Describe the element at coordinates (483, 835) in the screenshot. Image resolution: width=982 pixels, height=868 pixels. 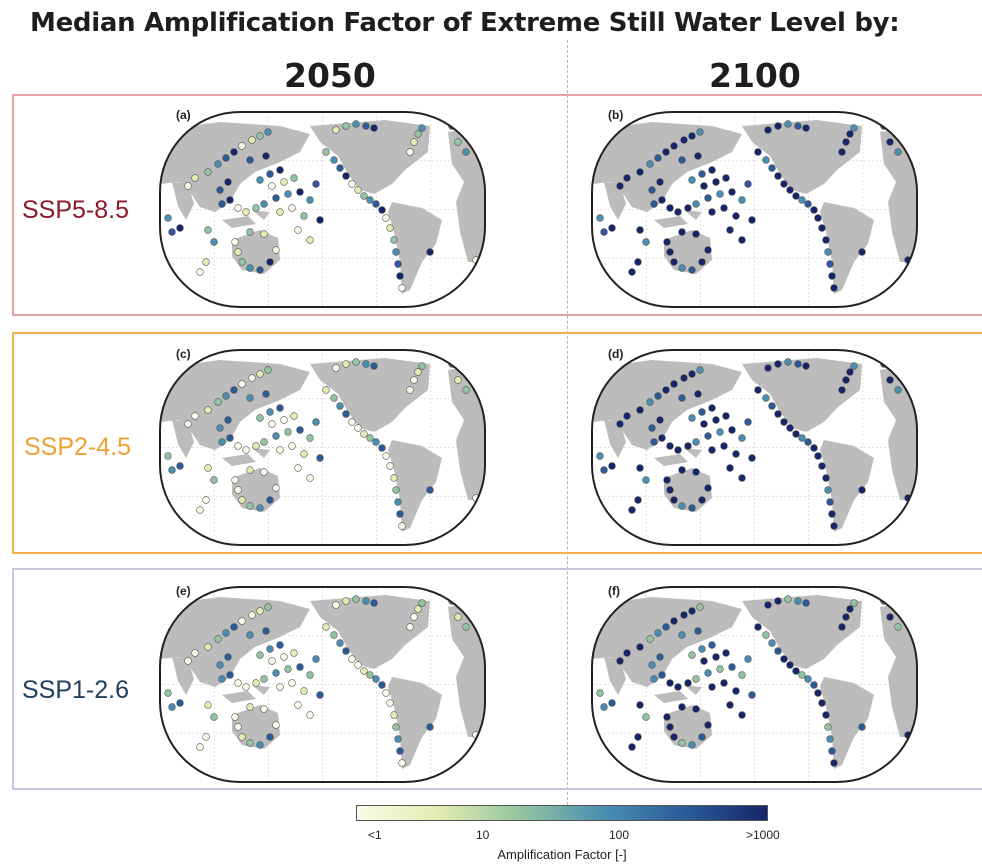
I see `colorbar-tick-10: 10` at that location.